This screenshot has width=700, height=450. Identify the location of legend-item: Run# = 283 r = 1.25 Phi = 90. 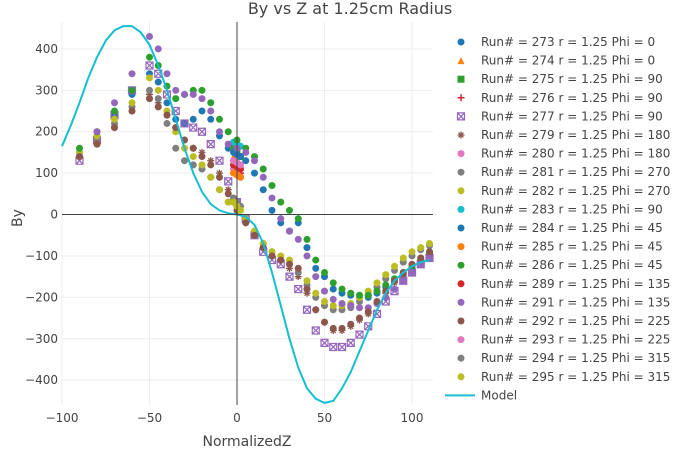
(560, 209).